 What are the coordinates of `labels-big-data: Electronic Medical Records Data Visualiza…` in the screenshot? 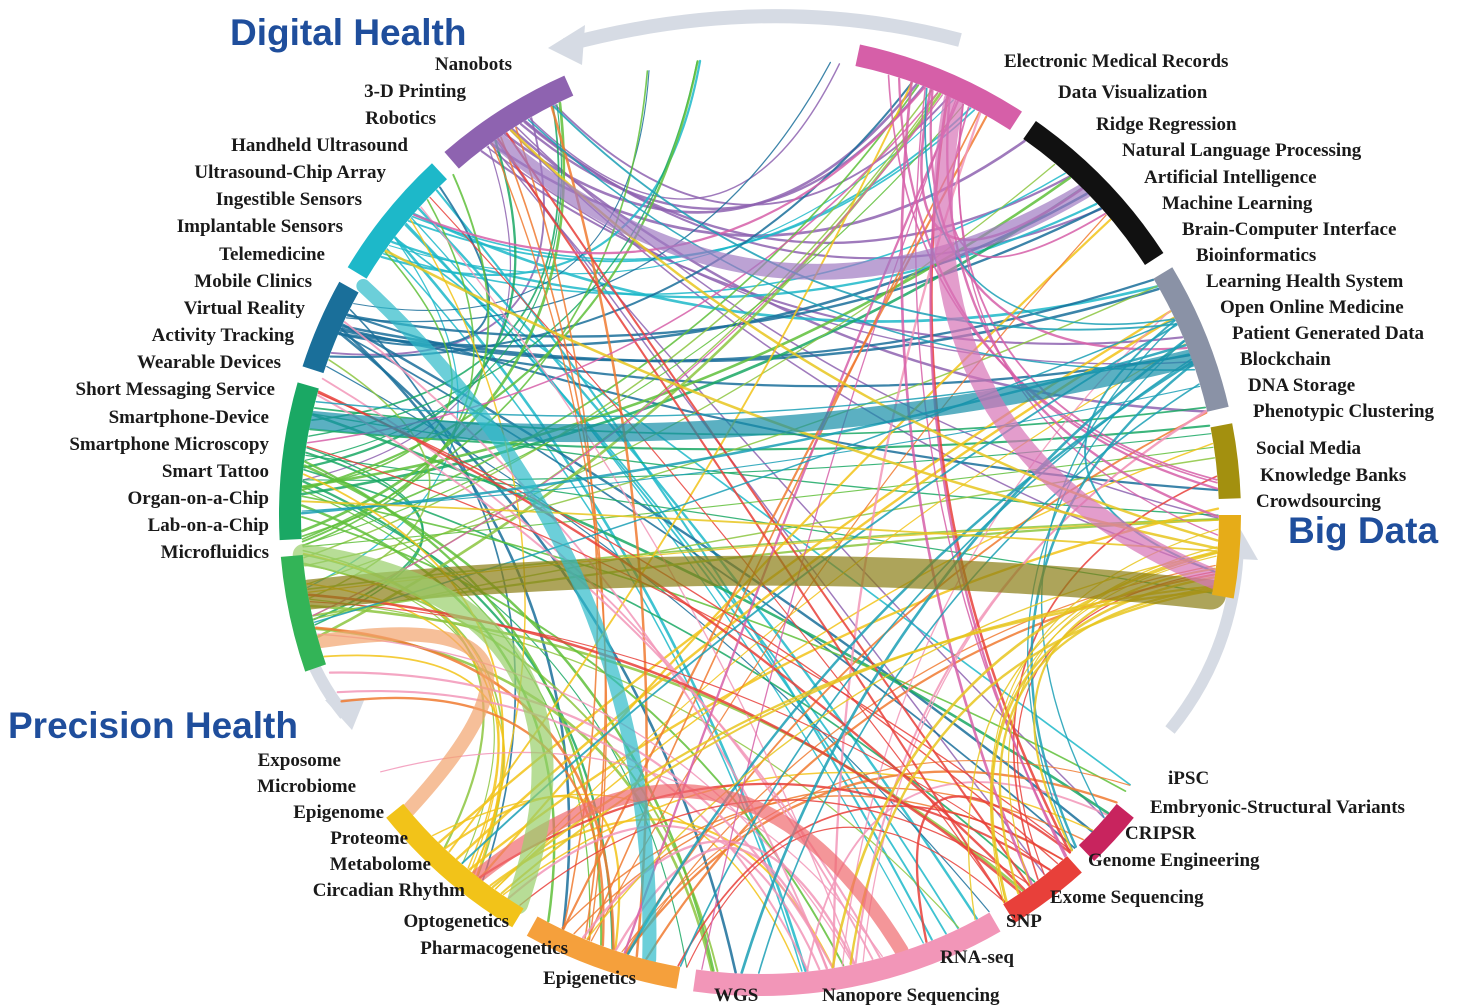 It's located at (1219, 281).